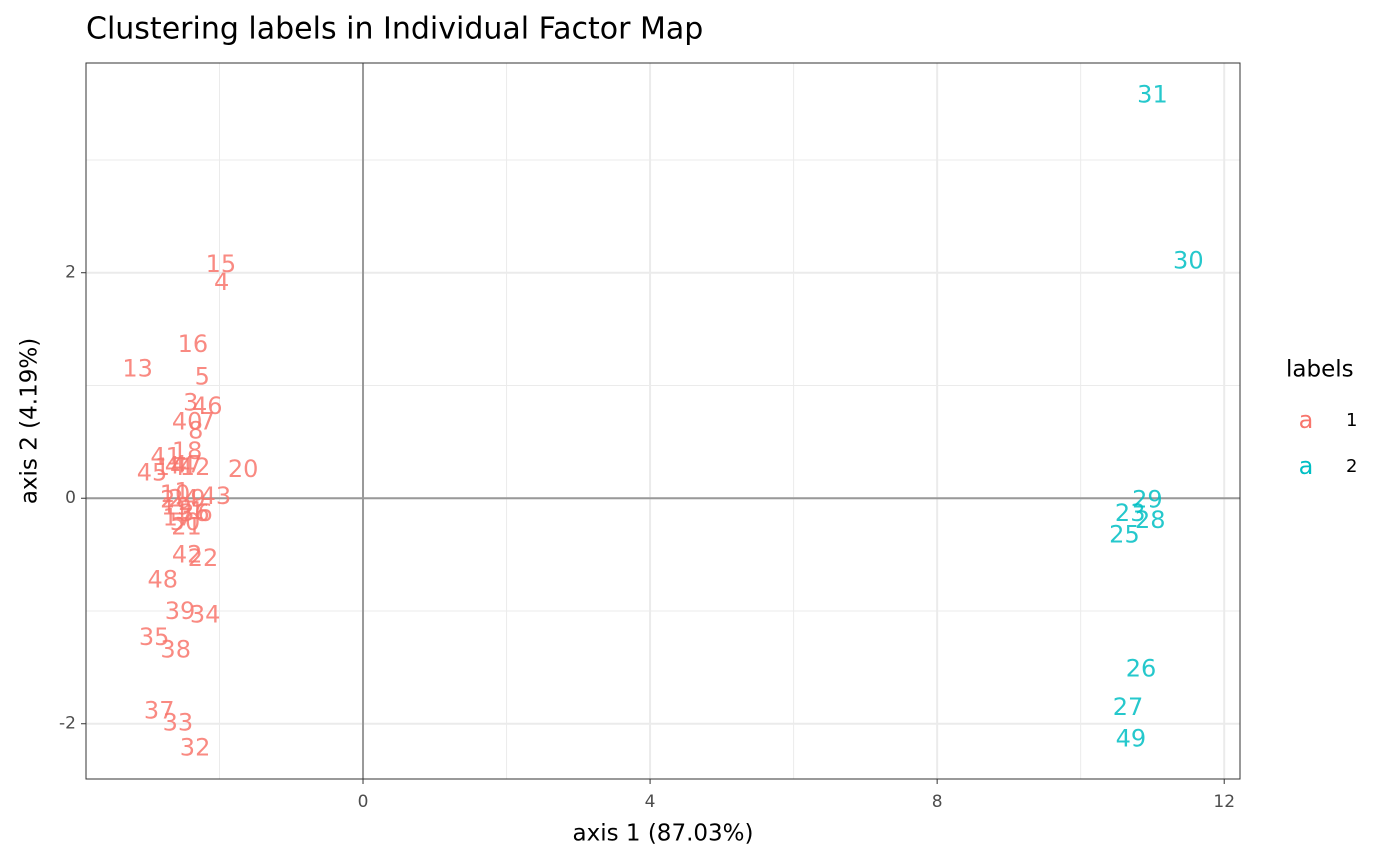 The height and width of the screenshot is (865, 1400). I want to click on point-label: 17, so click(178, 518).